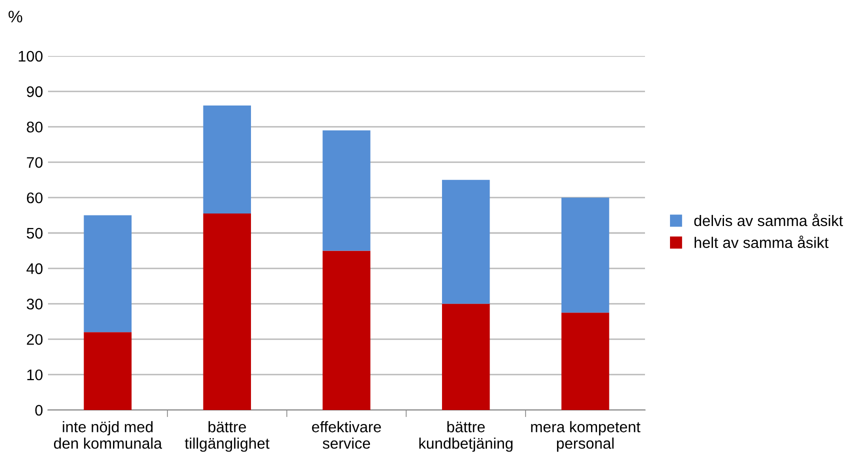 The image size is (844, 462). Describe the element at coordinates (30, 56) in the screenshot. I see `y-tick-label: 100` at that location.